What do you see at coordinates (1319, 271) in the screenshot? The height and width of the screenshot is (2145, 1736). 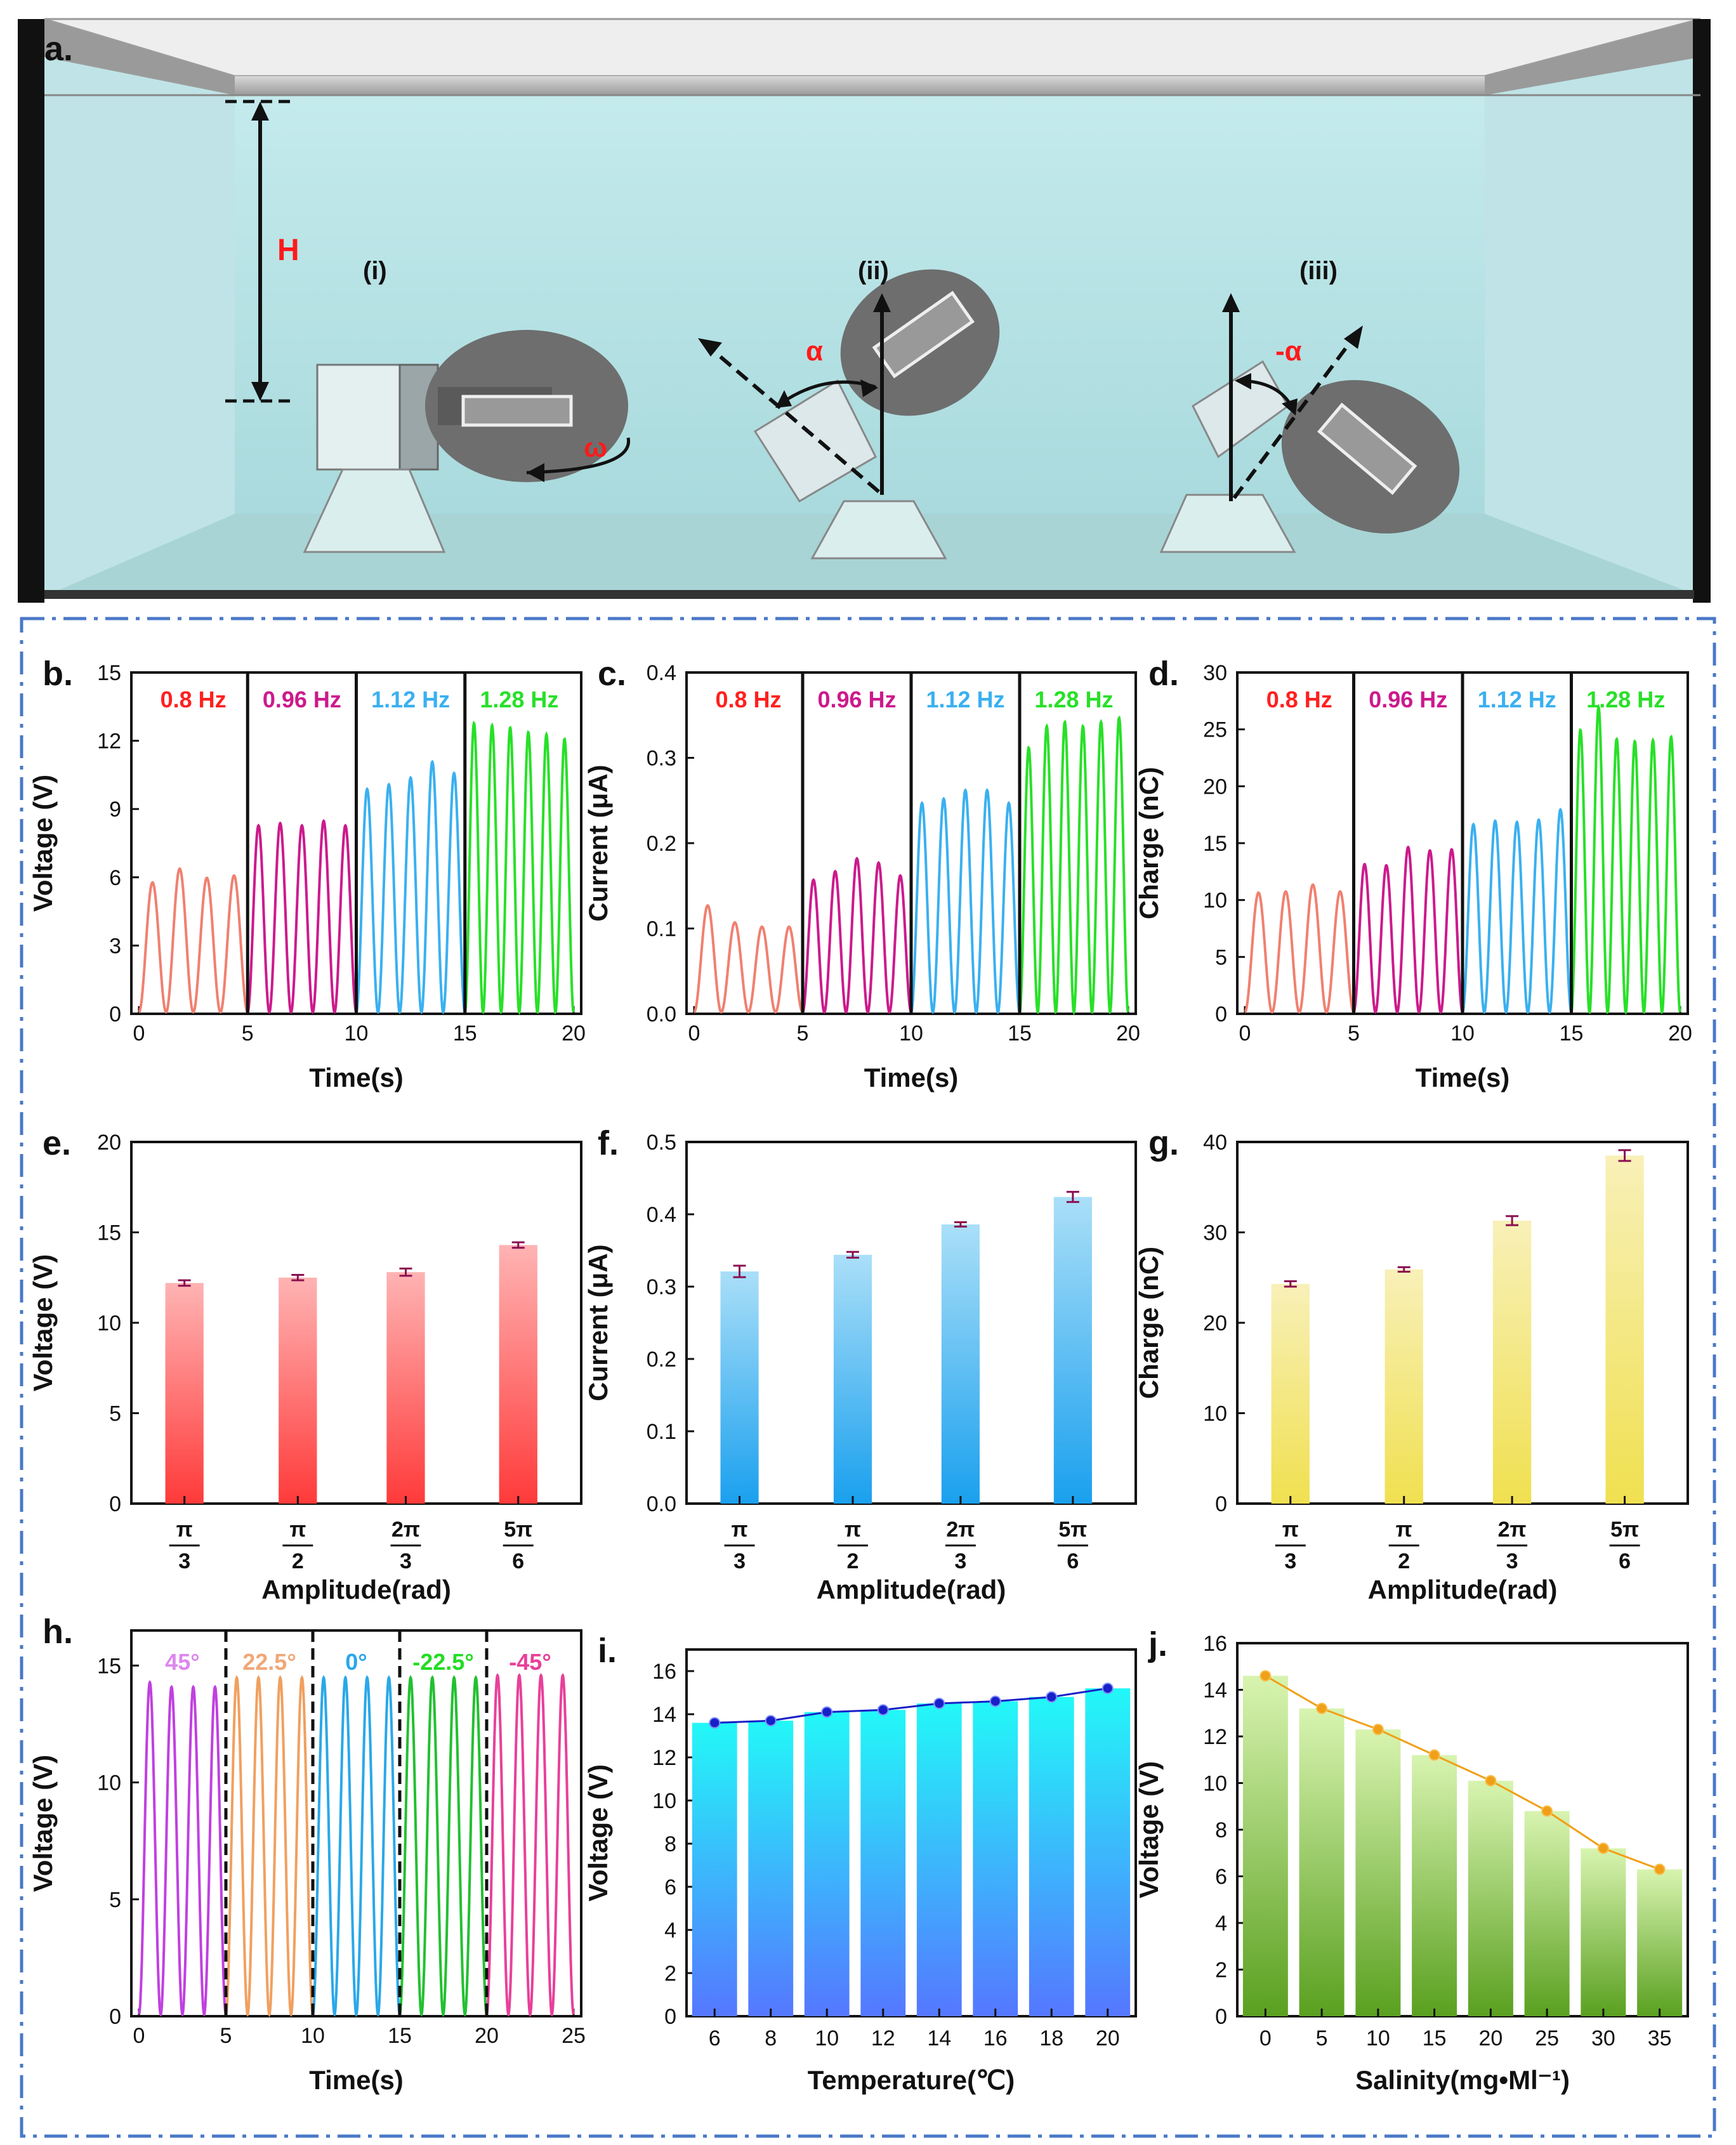 I see `position-iii-label: (iii)` at bounding box center [1319, 271].